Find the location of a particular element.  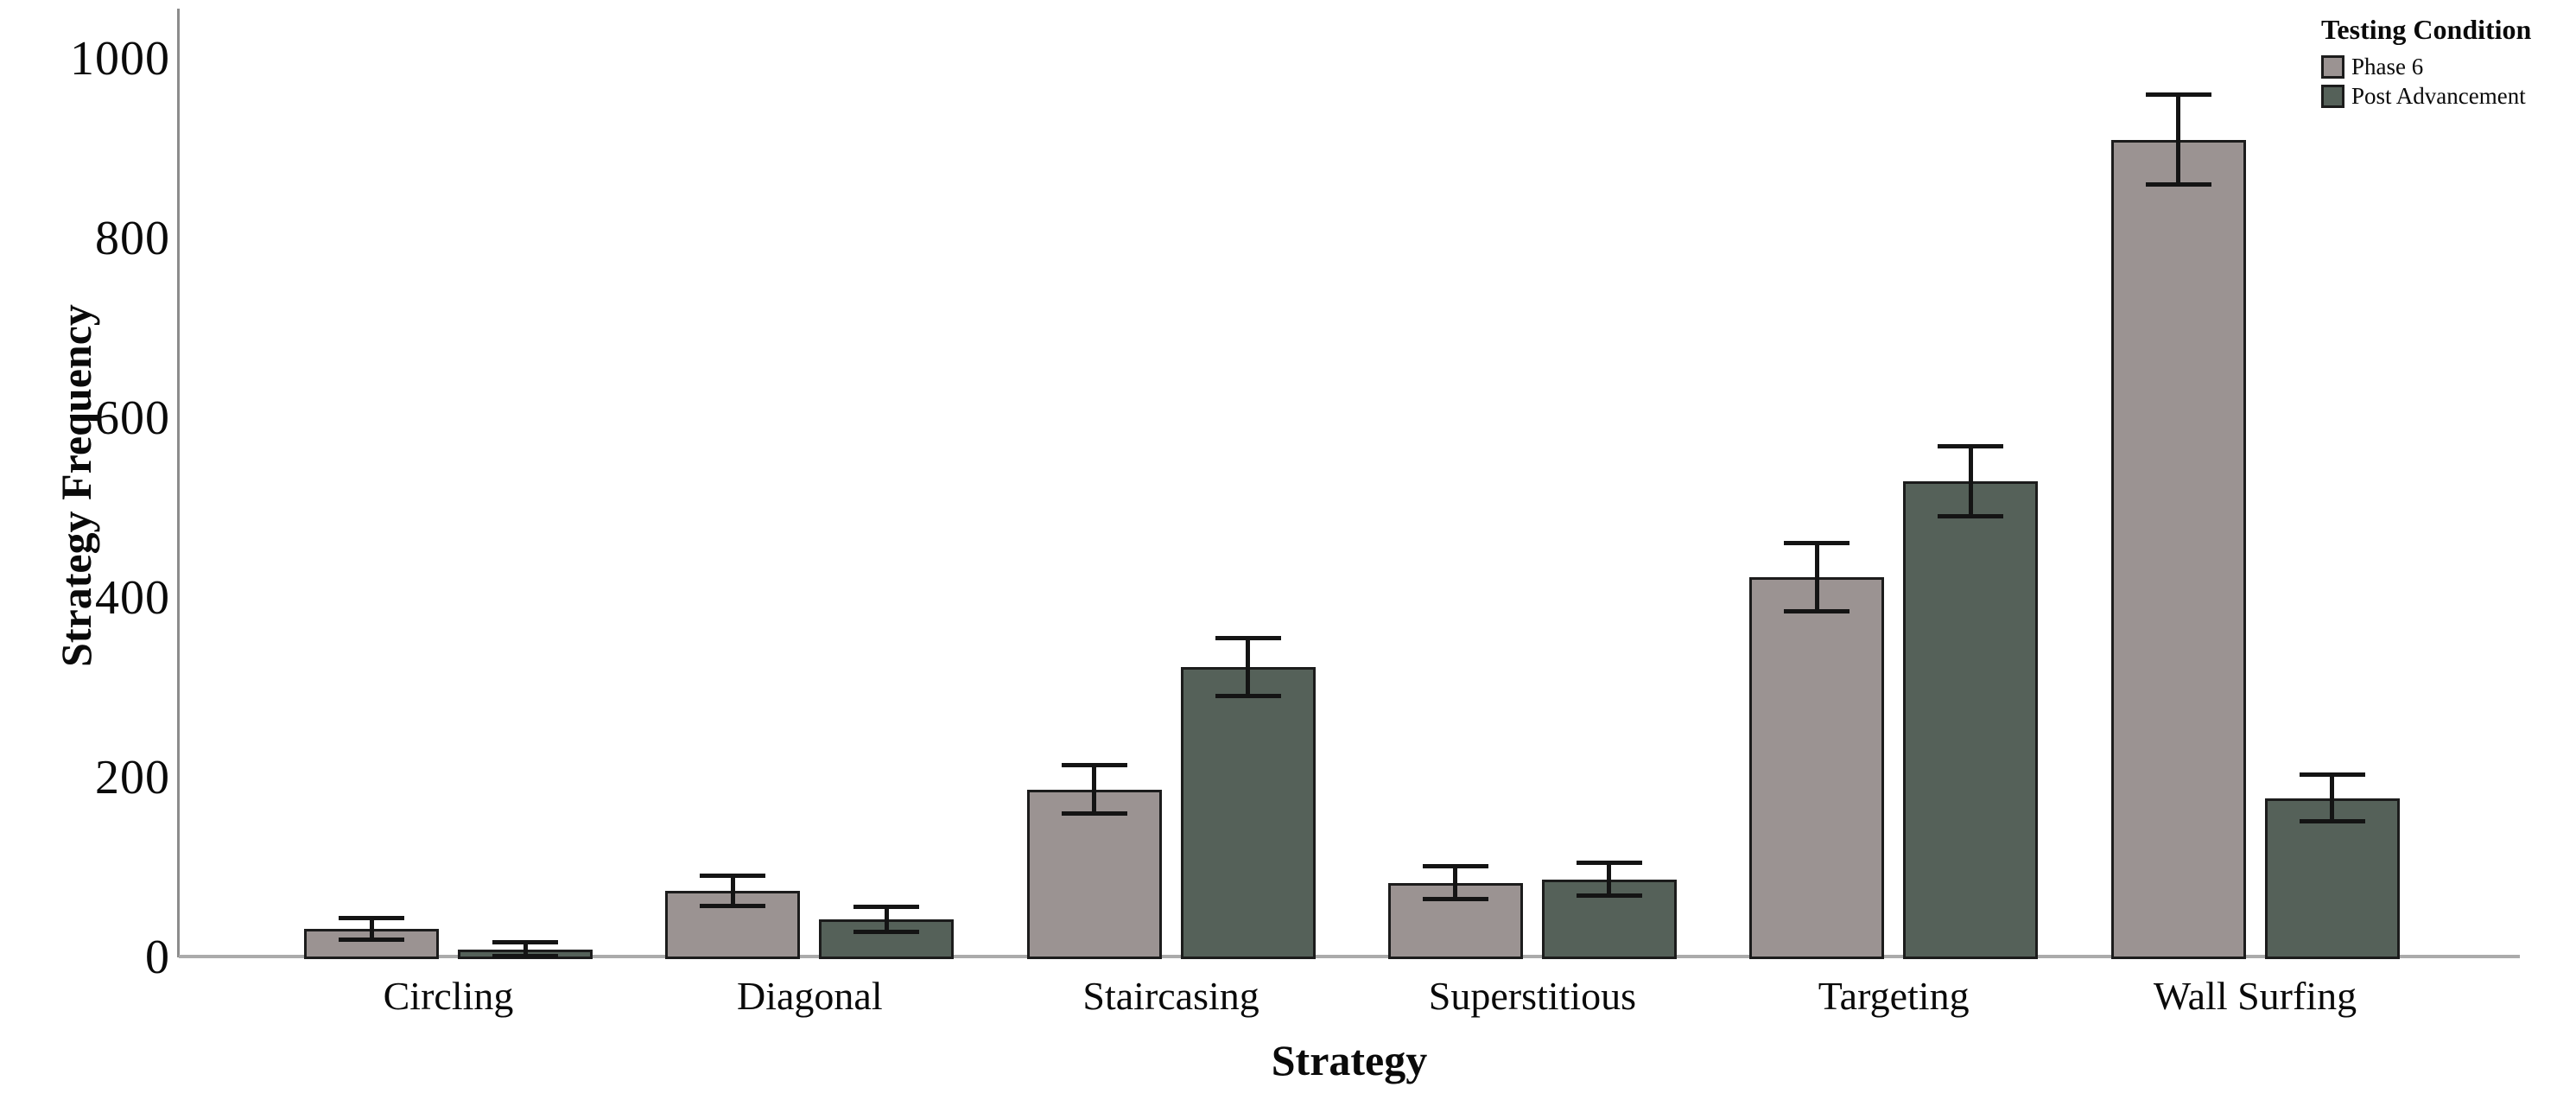

y-tick-label-600: 600 is located at coordinates (132, 418).